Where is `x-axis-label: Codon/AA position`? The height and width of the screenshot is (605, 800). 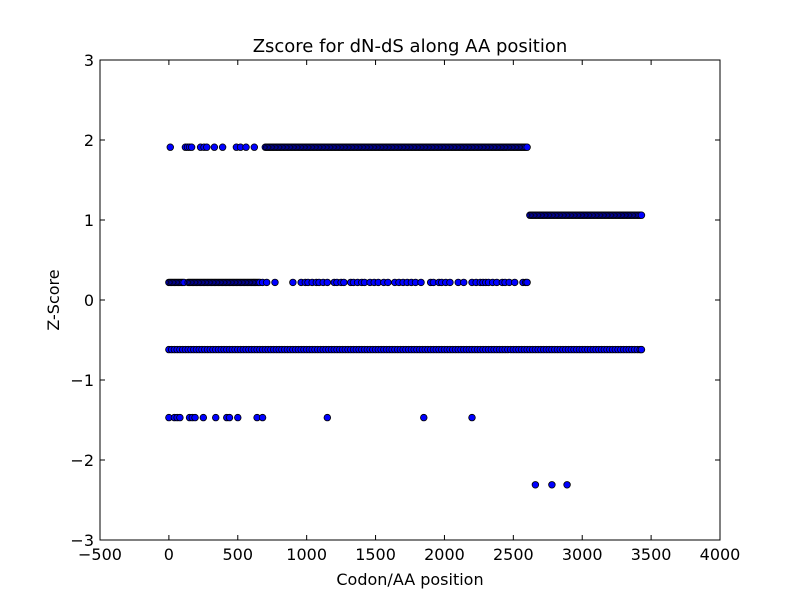
x-axis-label: Codon/AA position is located at coordinates (409, 579).